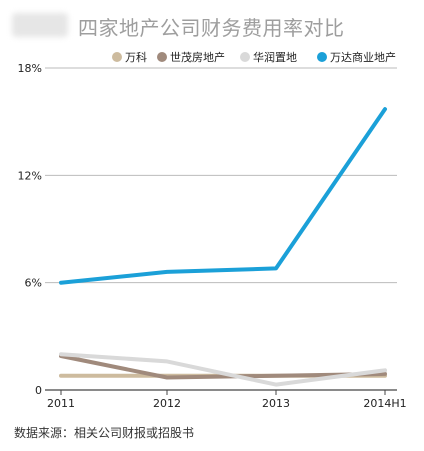 This screenshot has width=424, height=451. Describe the element at coordinates (276, 403) in the screenshot. I see `x-tick-label: 2013` at that location.